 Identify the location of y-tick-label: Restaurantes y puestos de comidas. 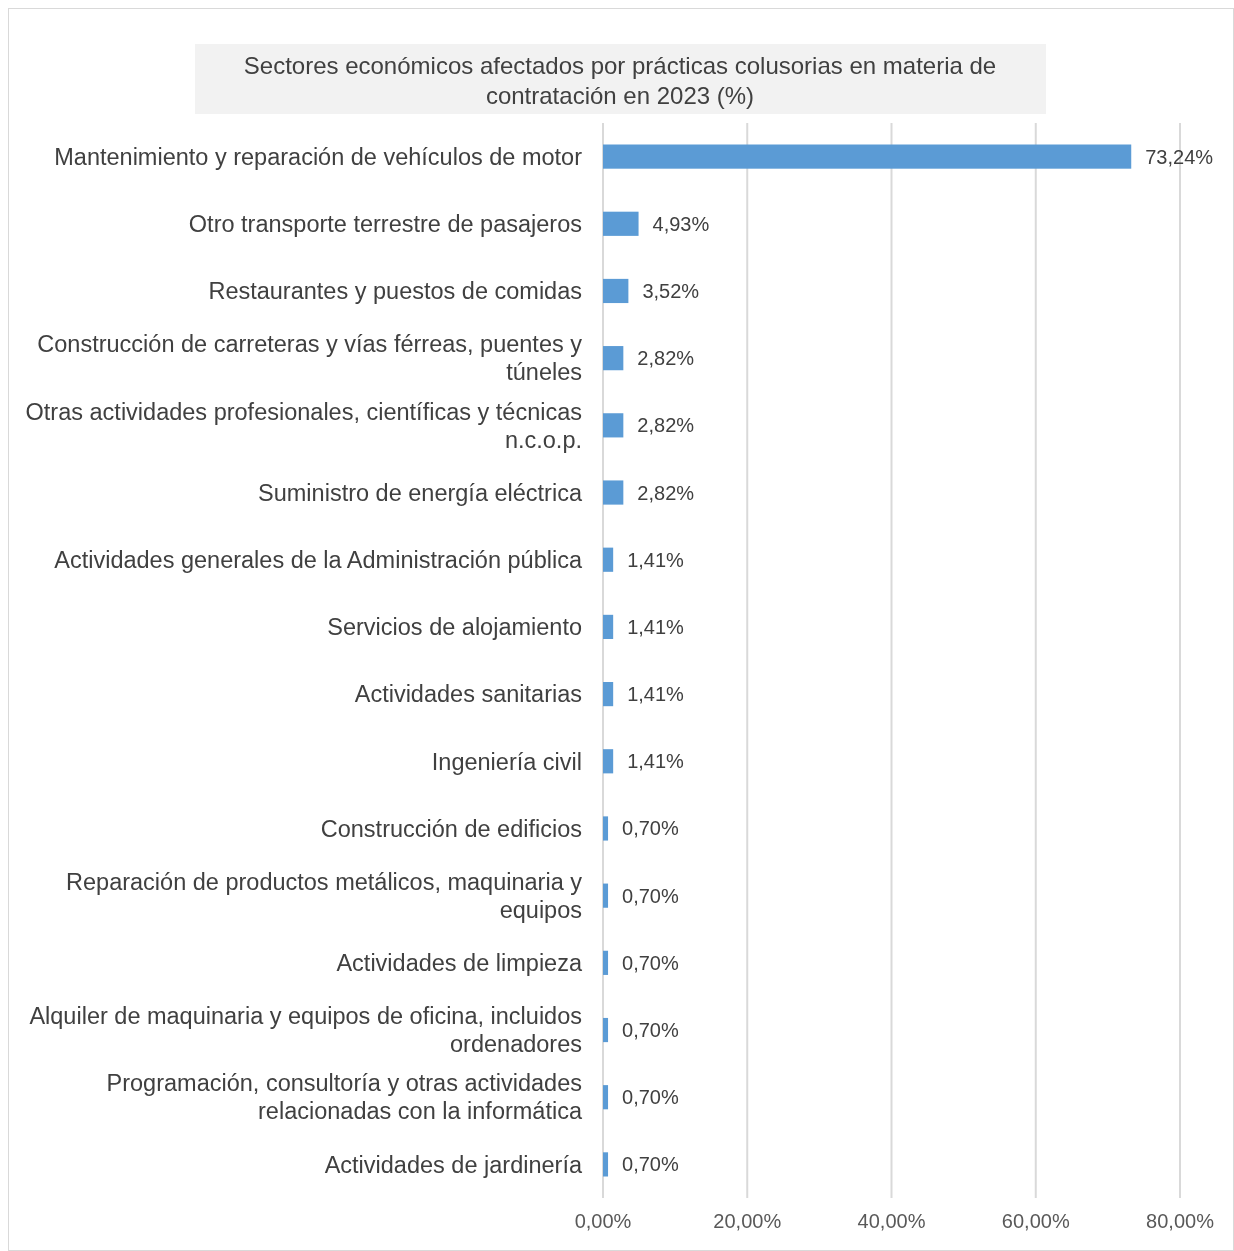
(395, 291).